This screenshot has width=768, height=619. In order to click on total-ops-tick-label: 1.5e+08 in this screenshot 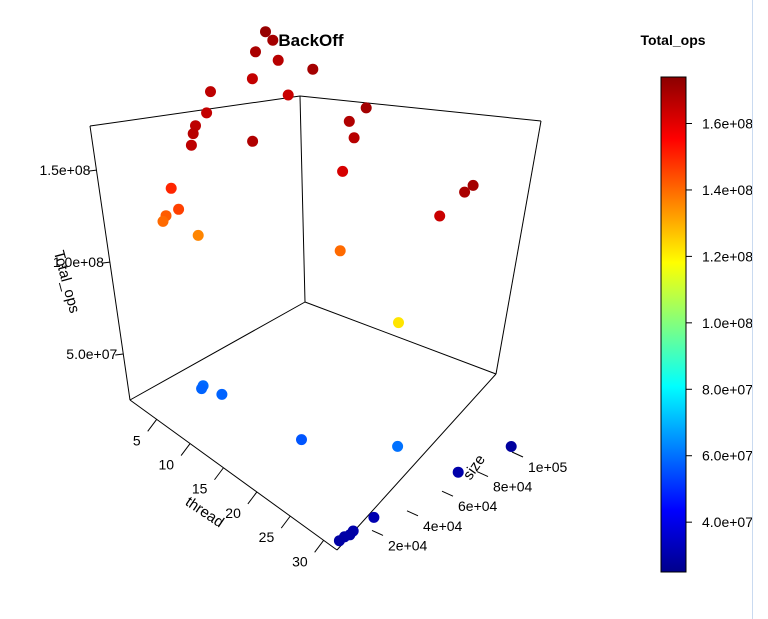, I will do `click(64, 170)`.